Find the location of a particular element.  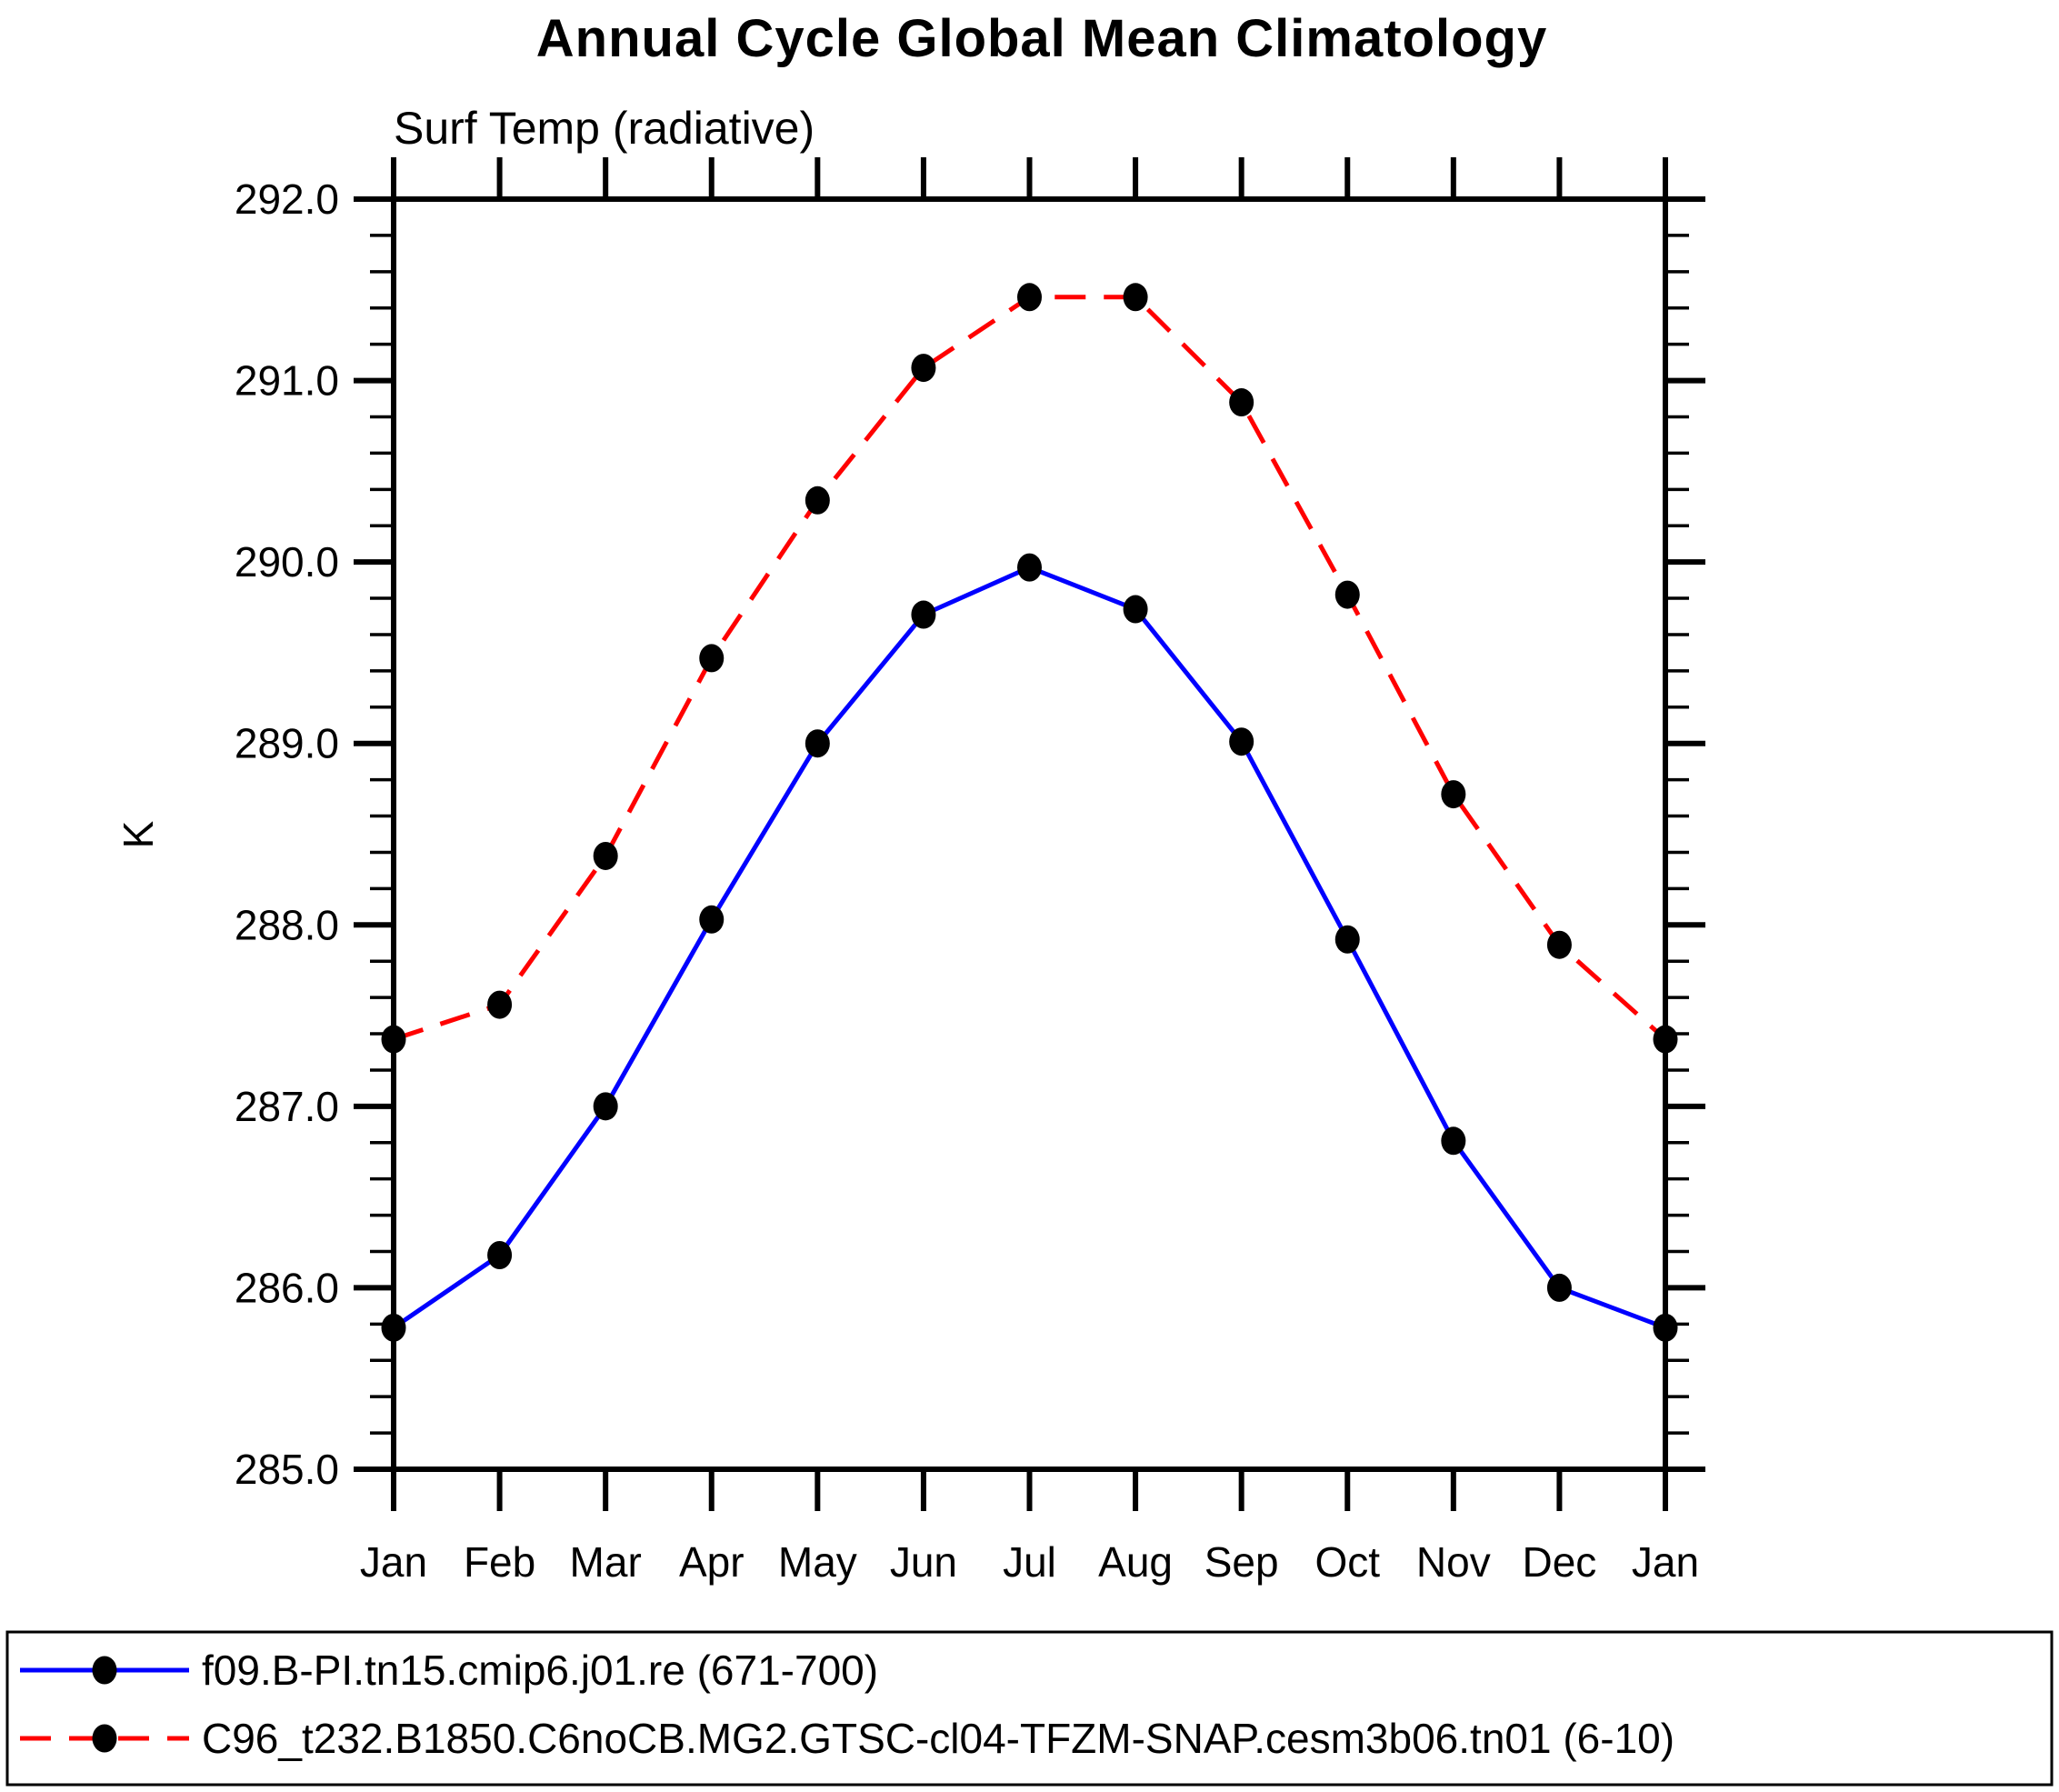

x-tick-label: Aug is located at coordinates (1135, 1562).